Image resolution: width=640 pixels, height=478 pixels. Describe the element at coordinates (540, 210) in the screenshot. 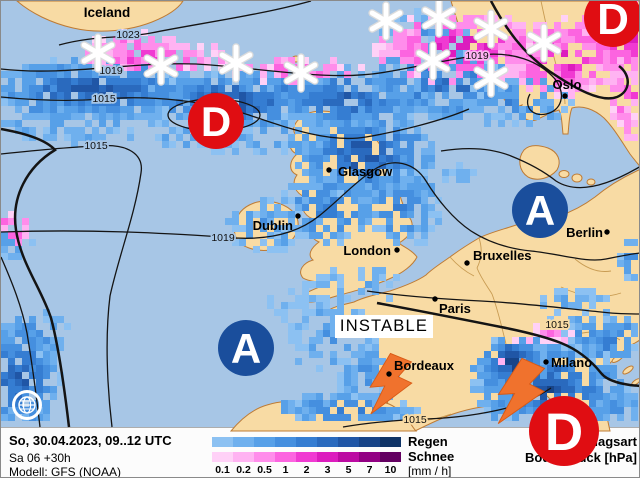

I see `high-pressure-symbol` at that location.